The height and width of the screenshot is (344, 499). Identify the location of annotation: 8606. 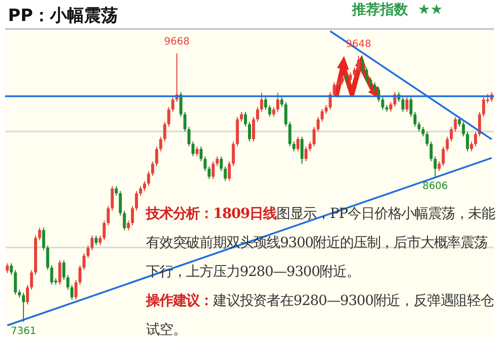
(435, 186).